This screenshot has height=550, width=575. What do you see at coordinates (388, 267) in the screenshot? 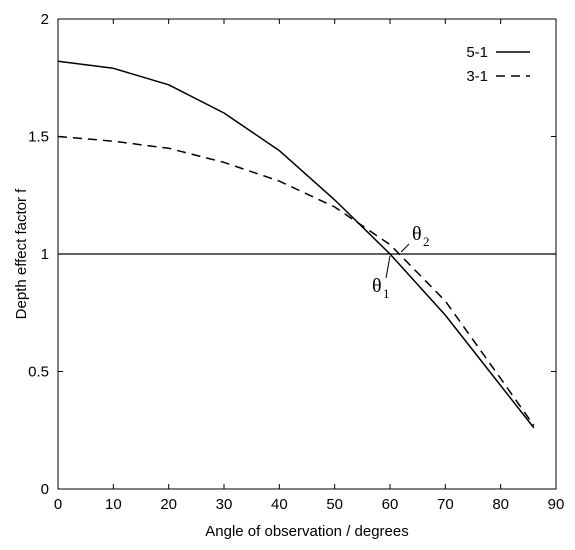
I see `theta1-leader` at bounding box center [388, 267].